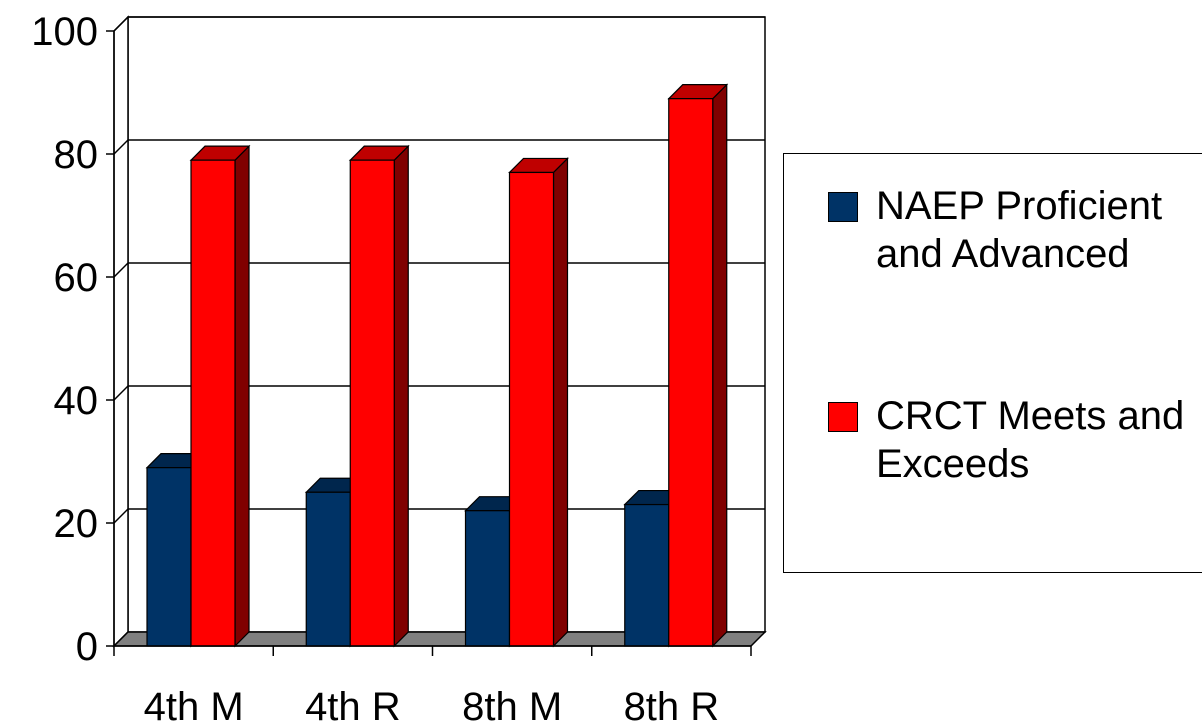  I want to click on x-tick-label: 8th R, so click(672, 705).